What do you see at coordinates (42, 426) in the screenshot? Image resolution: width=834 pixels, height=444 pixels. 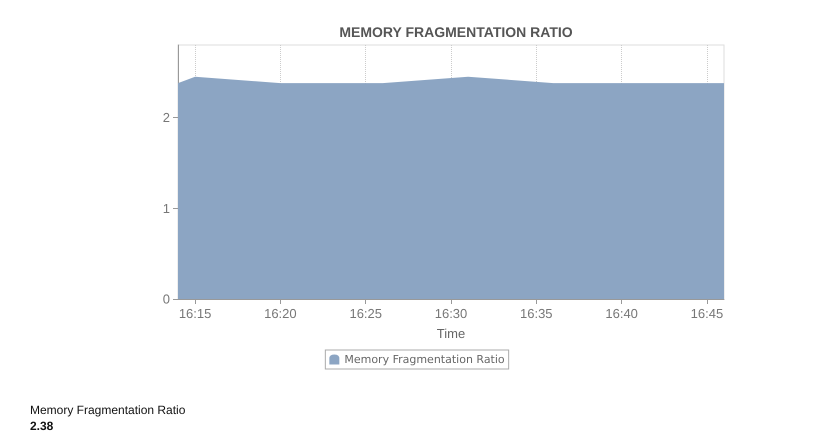 I see `text: 2.38` at bounding box center [42, 426].